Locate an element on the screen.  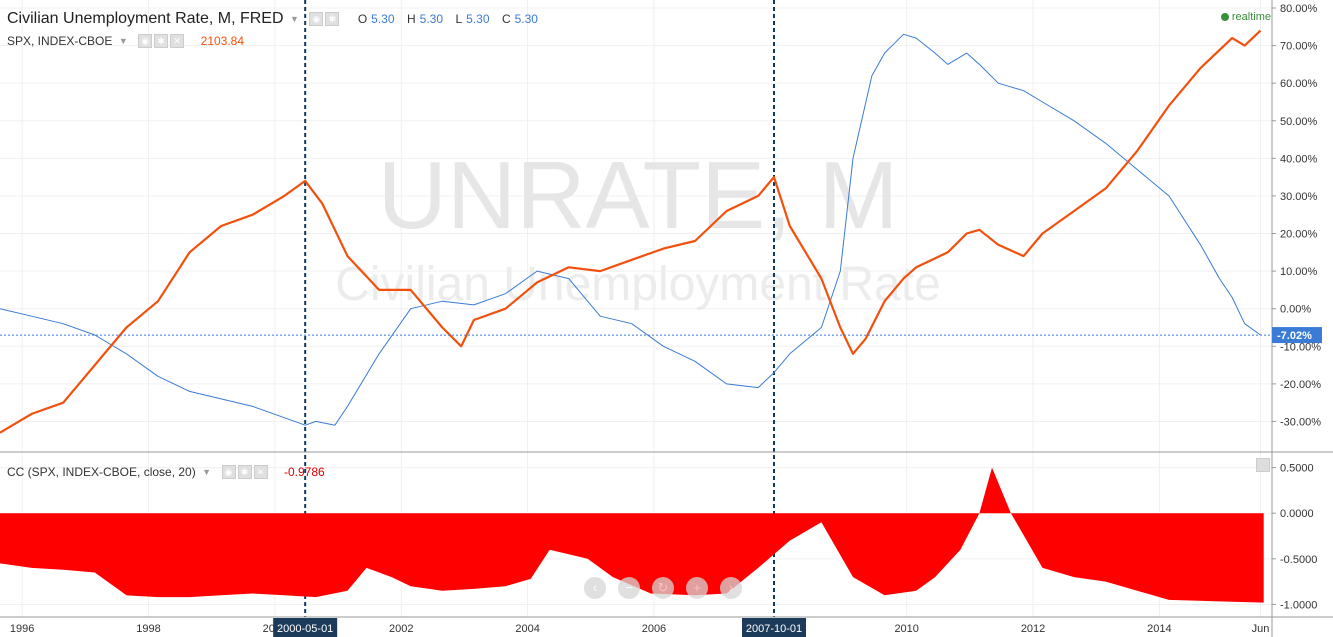
status-dot-icon is located at coordinates (1224, 17).